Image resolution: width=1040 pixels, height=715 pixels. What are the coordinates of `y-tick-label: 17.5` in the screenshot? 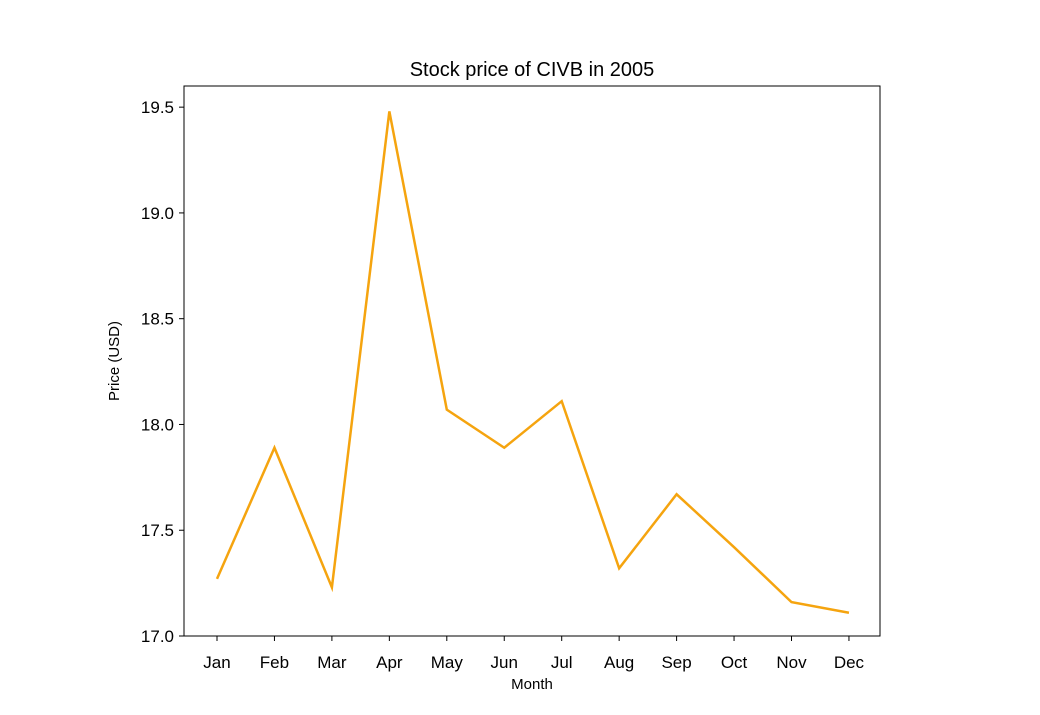 It's located at (157, 530).